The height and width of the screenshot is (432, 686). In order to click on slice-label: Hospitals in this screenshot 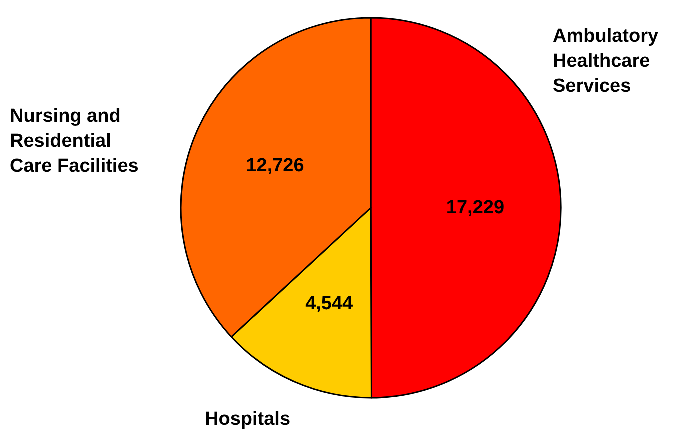, I will do `click(248, 419)`.